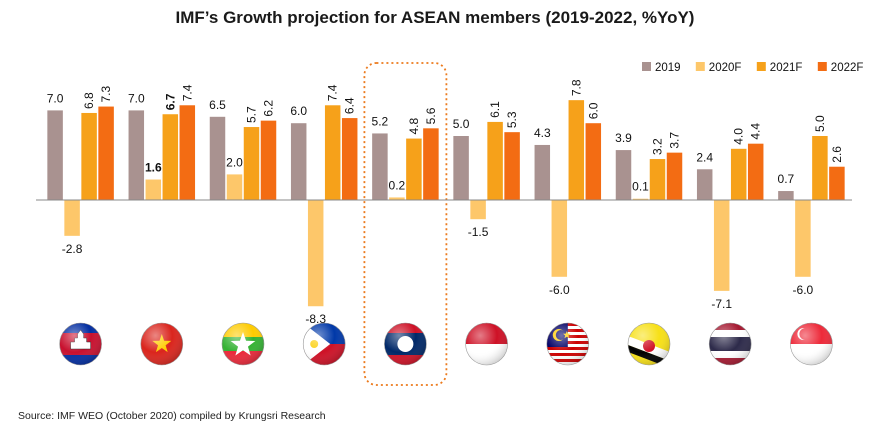 The width and height of the screenshot is (870, 431). What do you see at coordinates (486, 344) in the screenshot?
I see `indonesia-flag-icon` at bounding box center [486, 344].